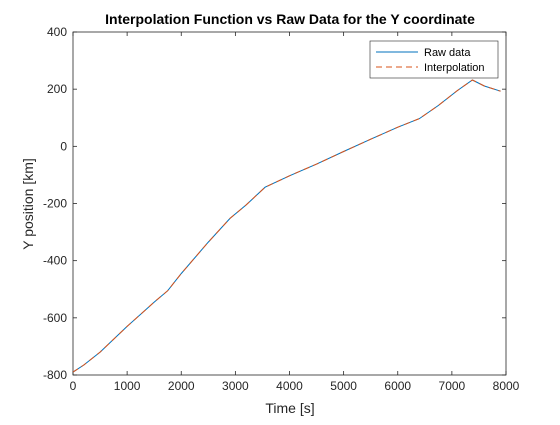 This screenshot has height=425, width=560. What do you see at coordinates (55, 318) in the screenshot?
I see `y-tick-label: -600` at bounding box center [55, 318].